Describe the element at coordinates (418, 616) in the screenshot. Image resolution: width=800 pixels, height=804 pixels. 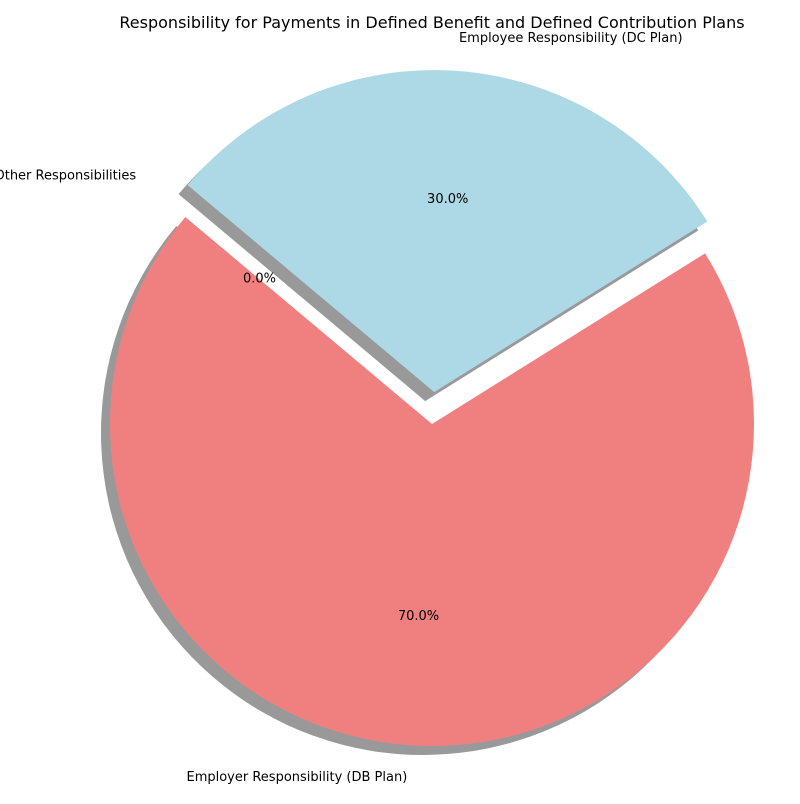
I see `slice-percent-employer-responsibility-db-plan: 70.0%` at that location.